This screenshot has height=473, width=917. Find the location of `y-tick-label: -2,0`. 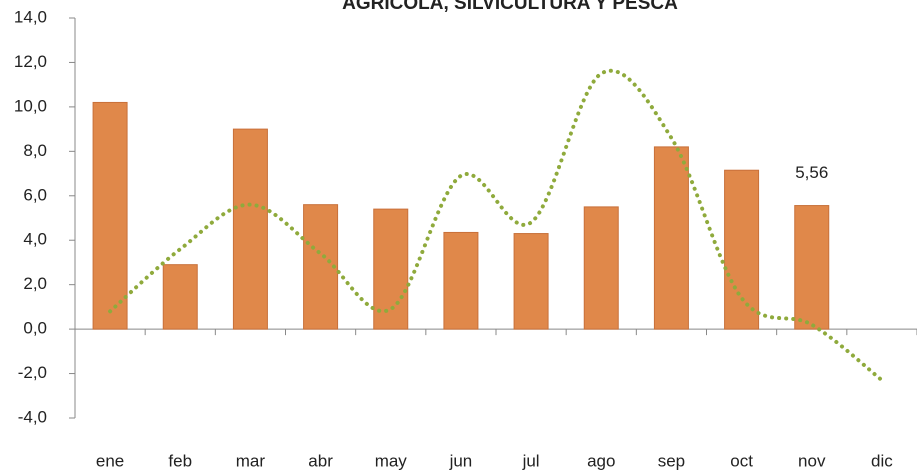

y-tick-label: -2,0 is located at coordinates (32, 372).